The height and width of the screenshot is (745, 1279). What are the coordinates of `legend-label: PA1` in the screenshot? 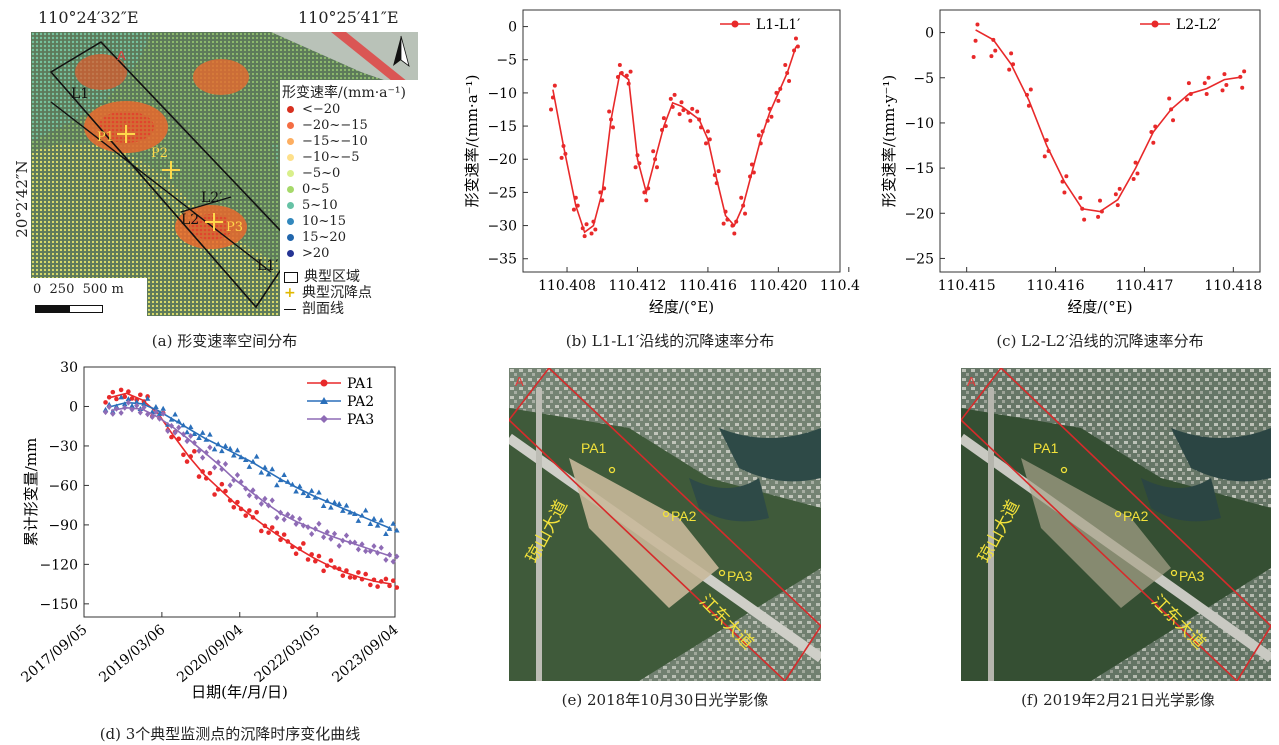 It's located at (360, 384).